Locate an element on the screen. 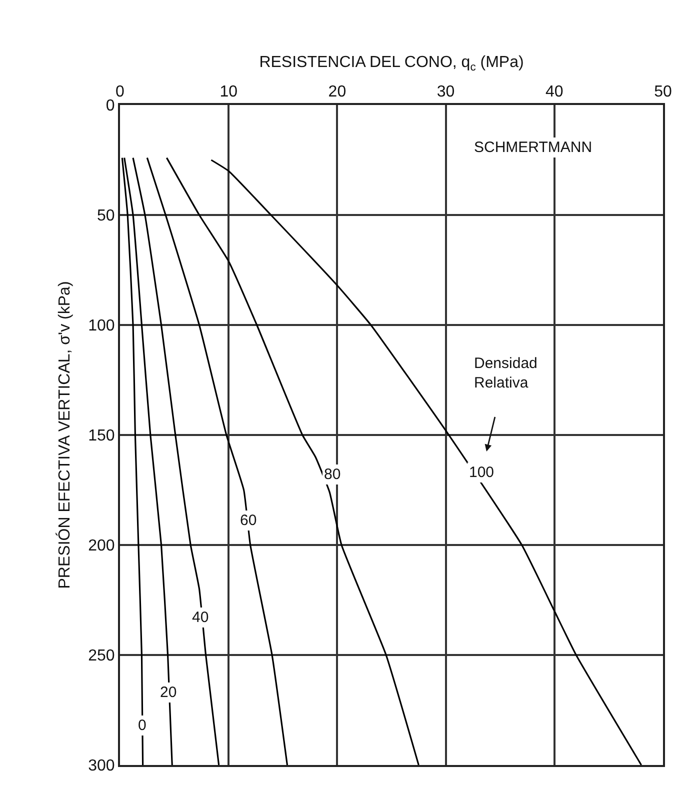 Image resolution: width=693 pixels, height=785 pixels. y-tick-label: 0 is located at coordinates (110, 106).